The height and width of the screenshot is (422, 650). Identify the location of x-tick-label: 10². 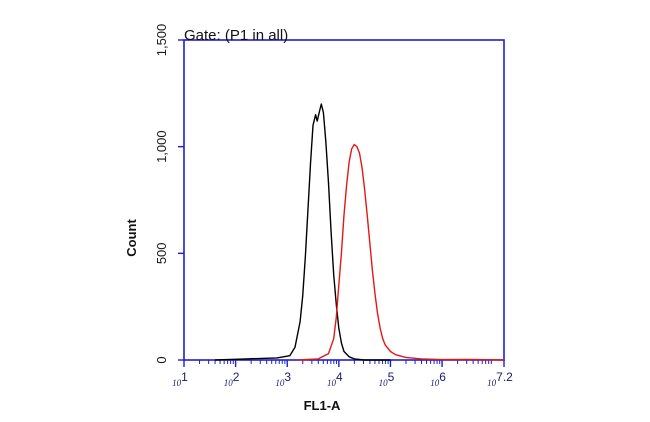
(232, 379).